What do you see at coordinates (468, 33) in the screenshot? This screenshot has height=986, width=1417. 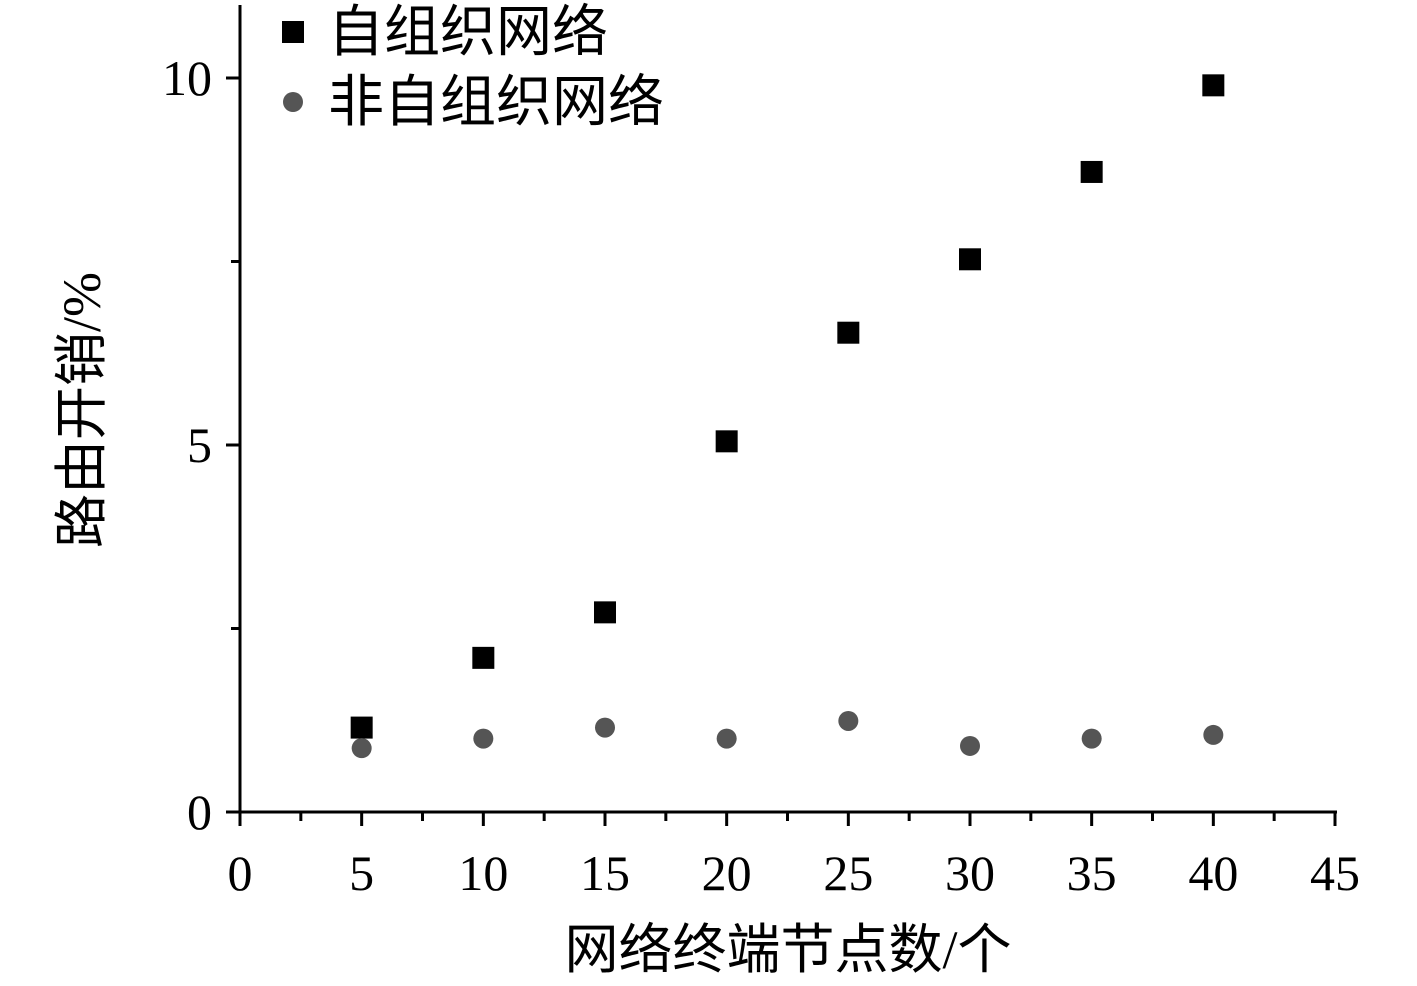 I see `legend-label: 自组织网络` at bounding box center [468, 33].